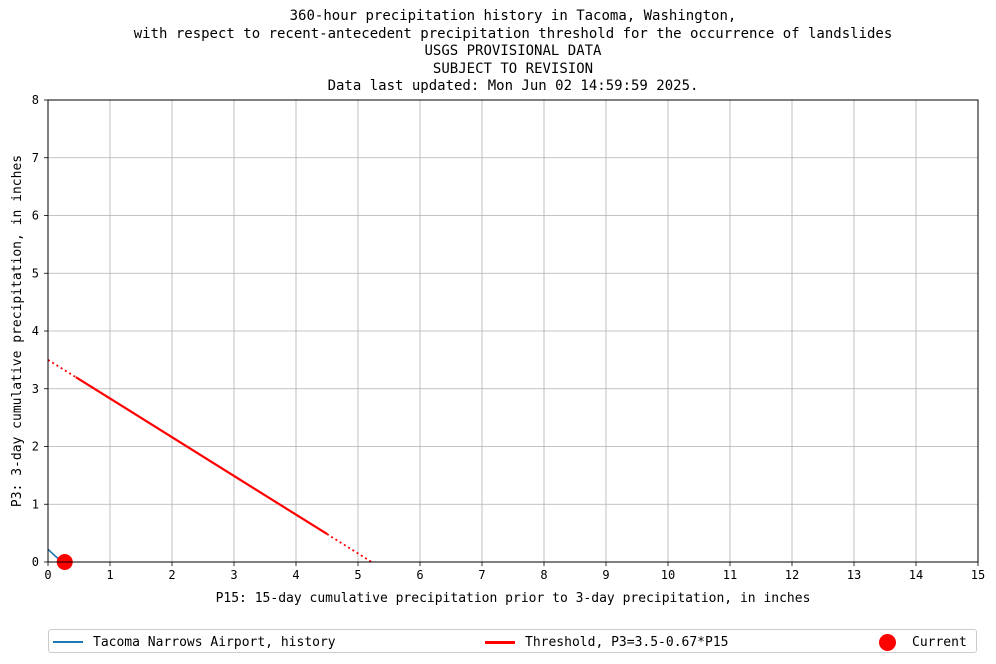 This screenshot has height=664, width=996. I want to click on x-tick-label: 7, so click(481, 575).